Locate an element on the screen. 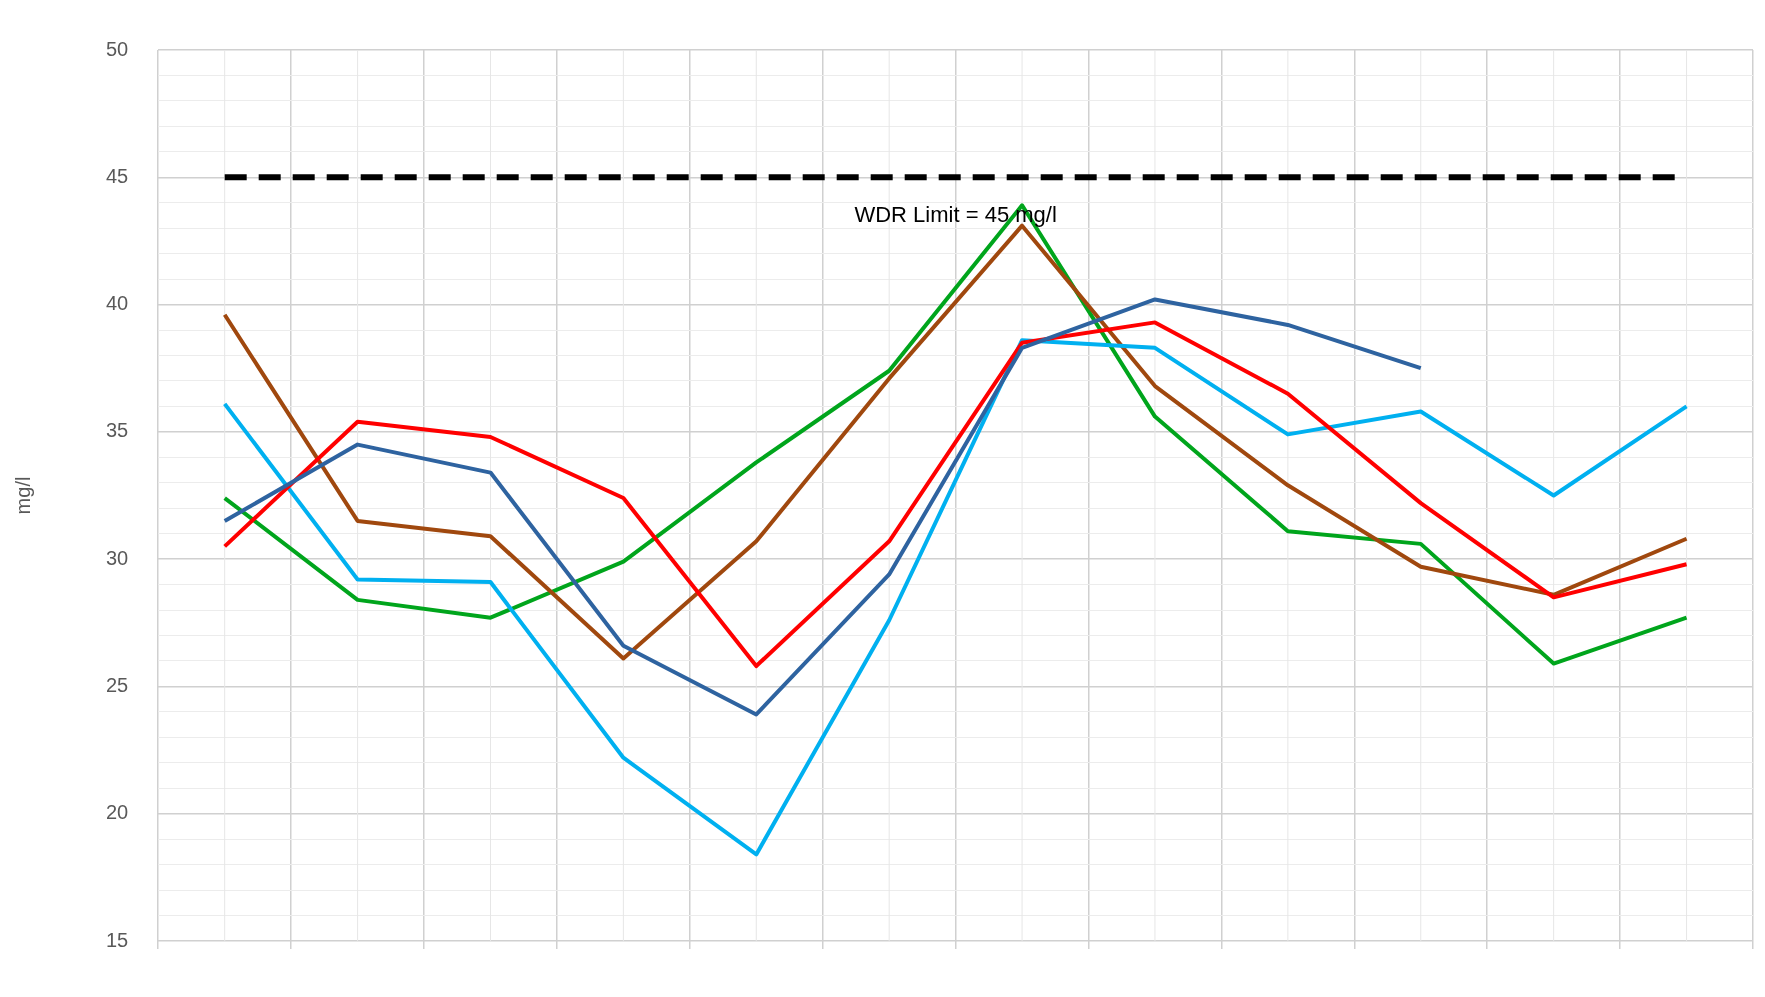 The height and width of the screenshot is (997, 1765). y-tick-label: 50 is located at coordinates (117, 48).